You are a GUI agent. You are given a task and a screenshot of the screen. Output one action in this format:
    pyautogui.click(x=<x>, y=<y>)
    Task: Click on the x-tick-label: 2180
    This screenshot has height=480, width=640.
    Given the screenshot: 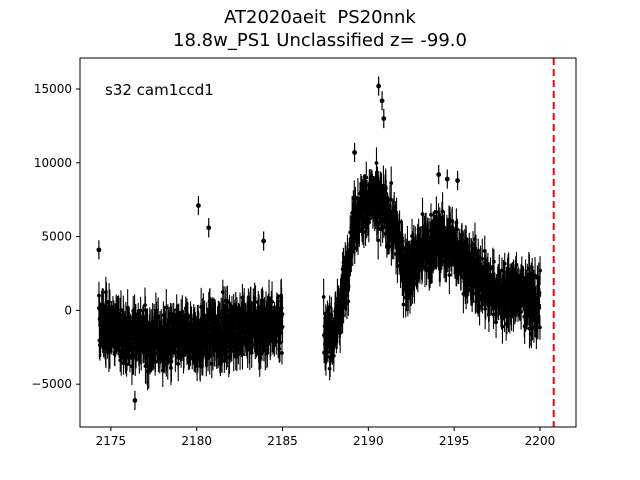 What is the action you would take?
    pyautogui.click(x=196, y=441)
    